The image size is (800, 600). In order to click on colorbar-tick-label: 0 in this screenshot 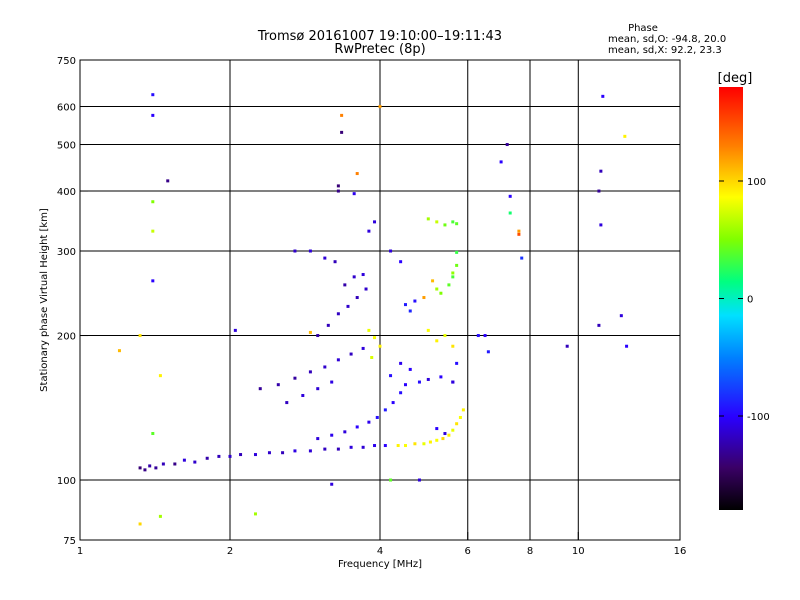, I will do `click(750, 300)`.